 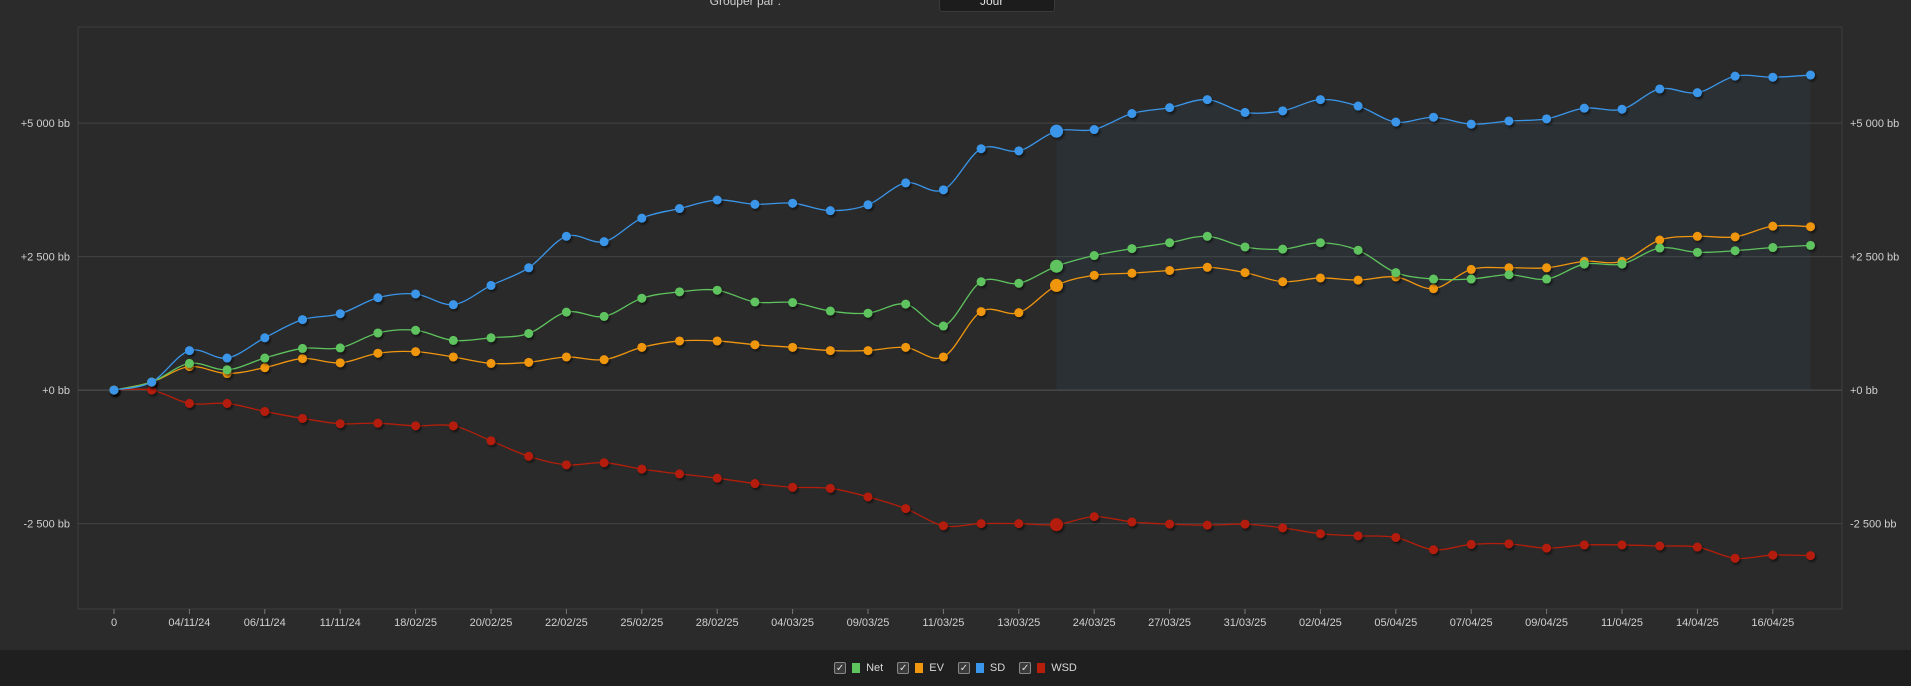 I want to click on legend-item-net: ✓ Net, so click(x=858, y=668).